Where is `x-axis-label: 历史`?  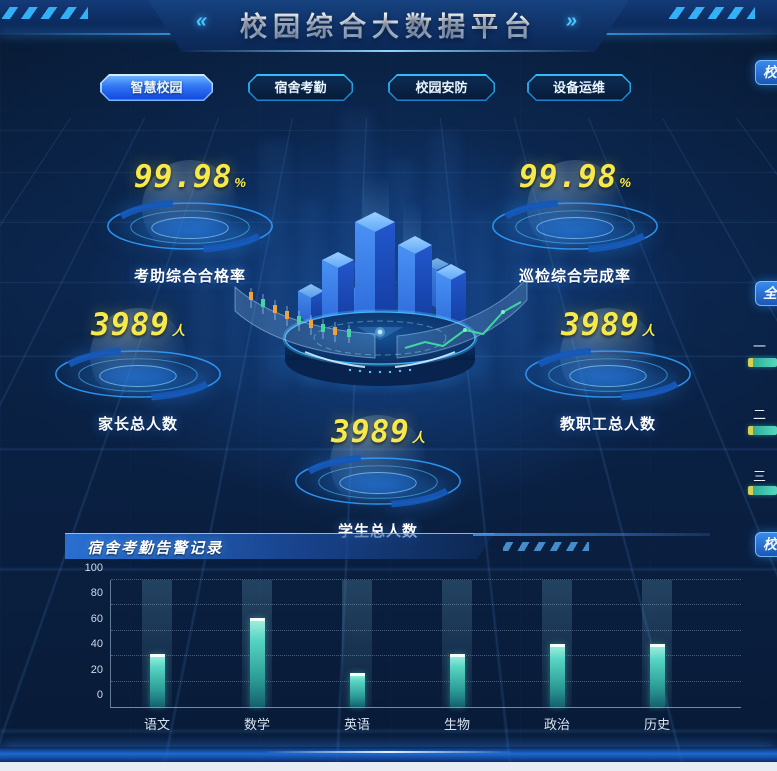 x-axis-label: 历史 is located at coordinates (656, 724).